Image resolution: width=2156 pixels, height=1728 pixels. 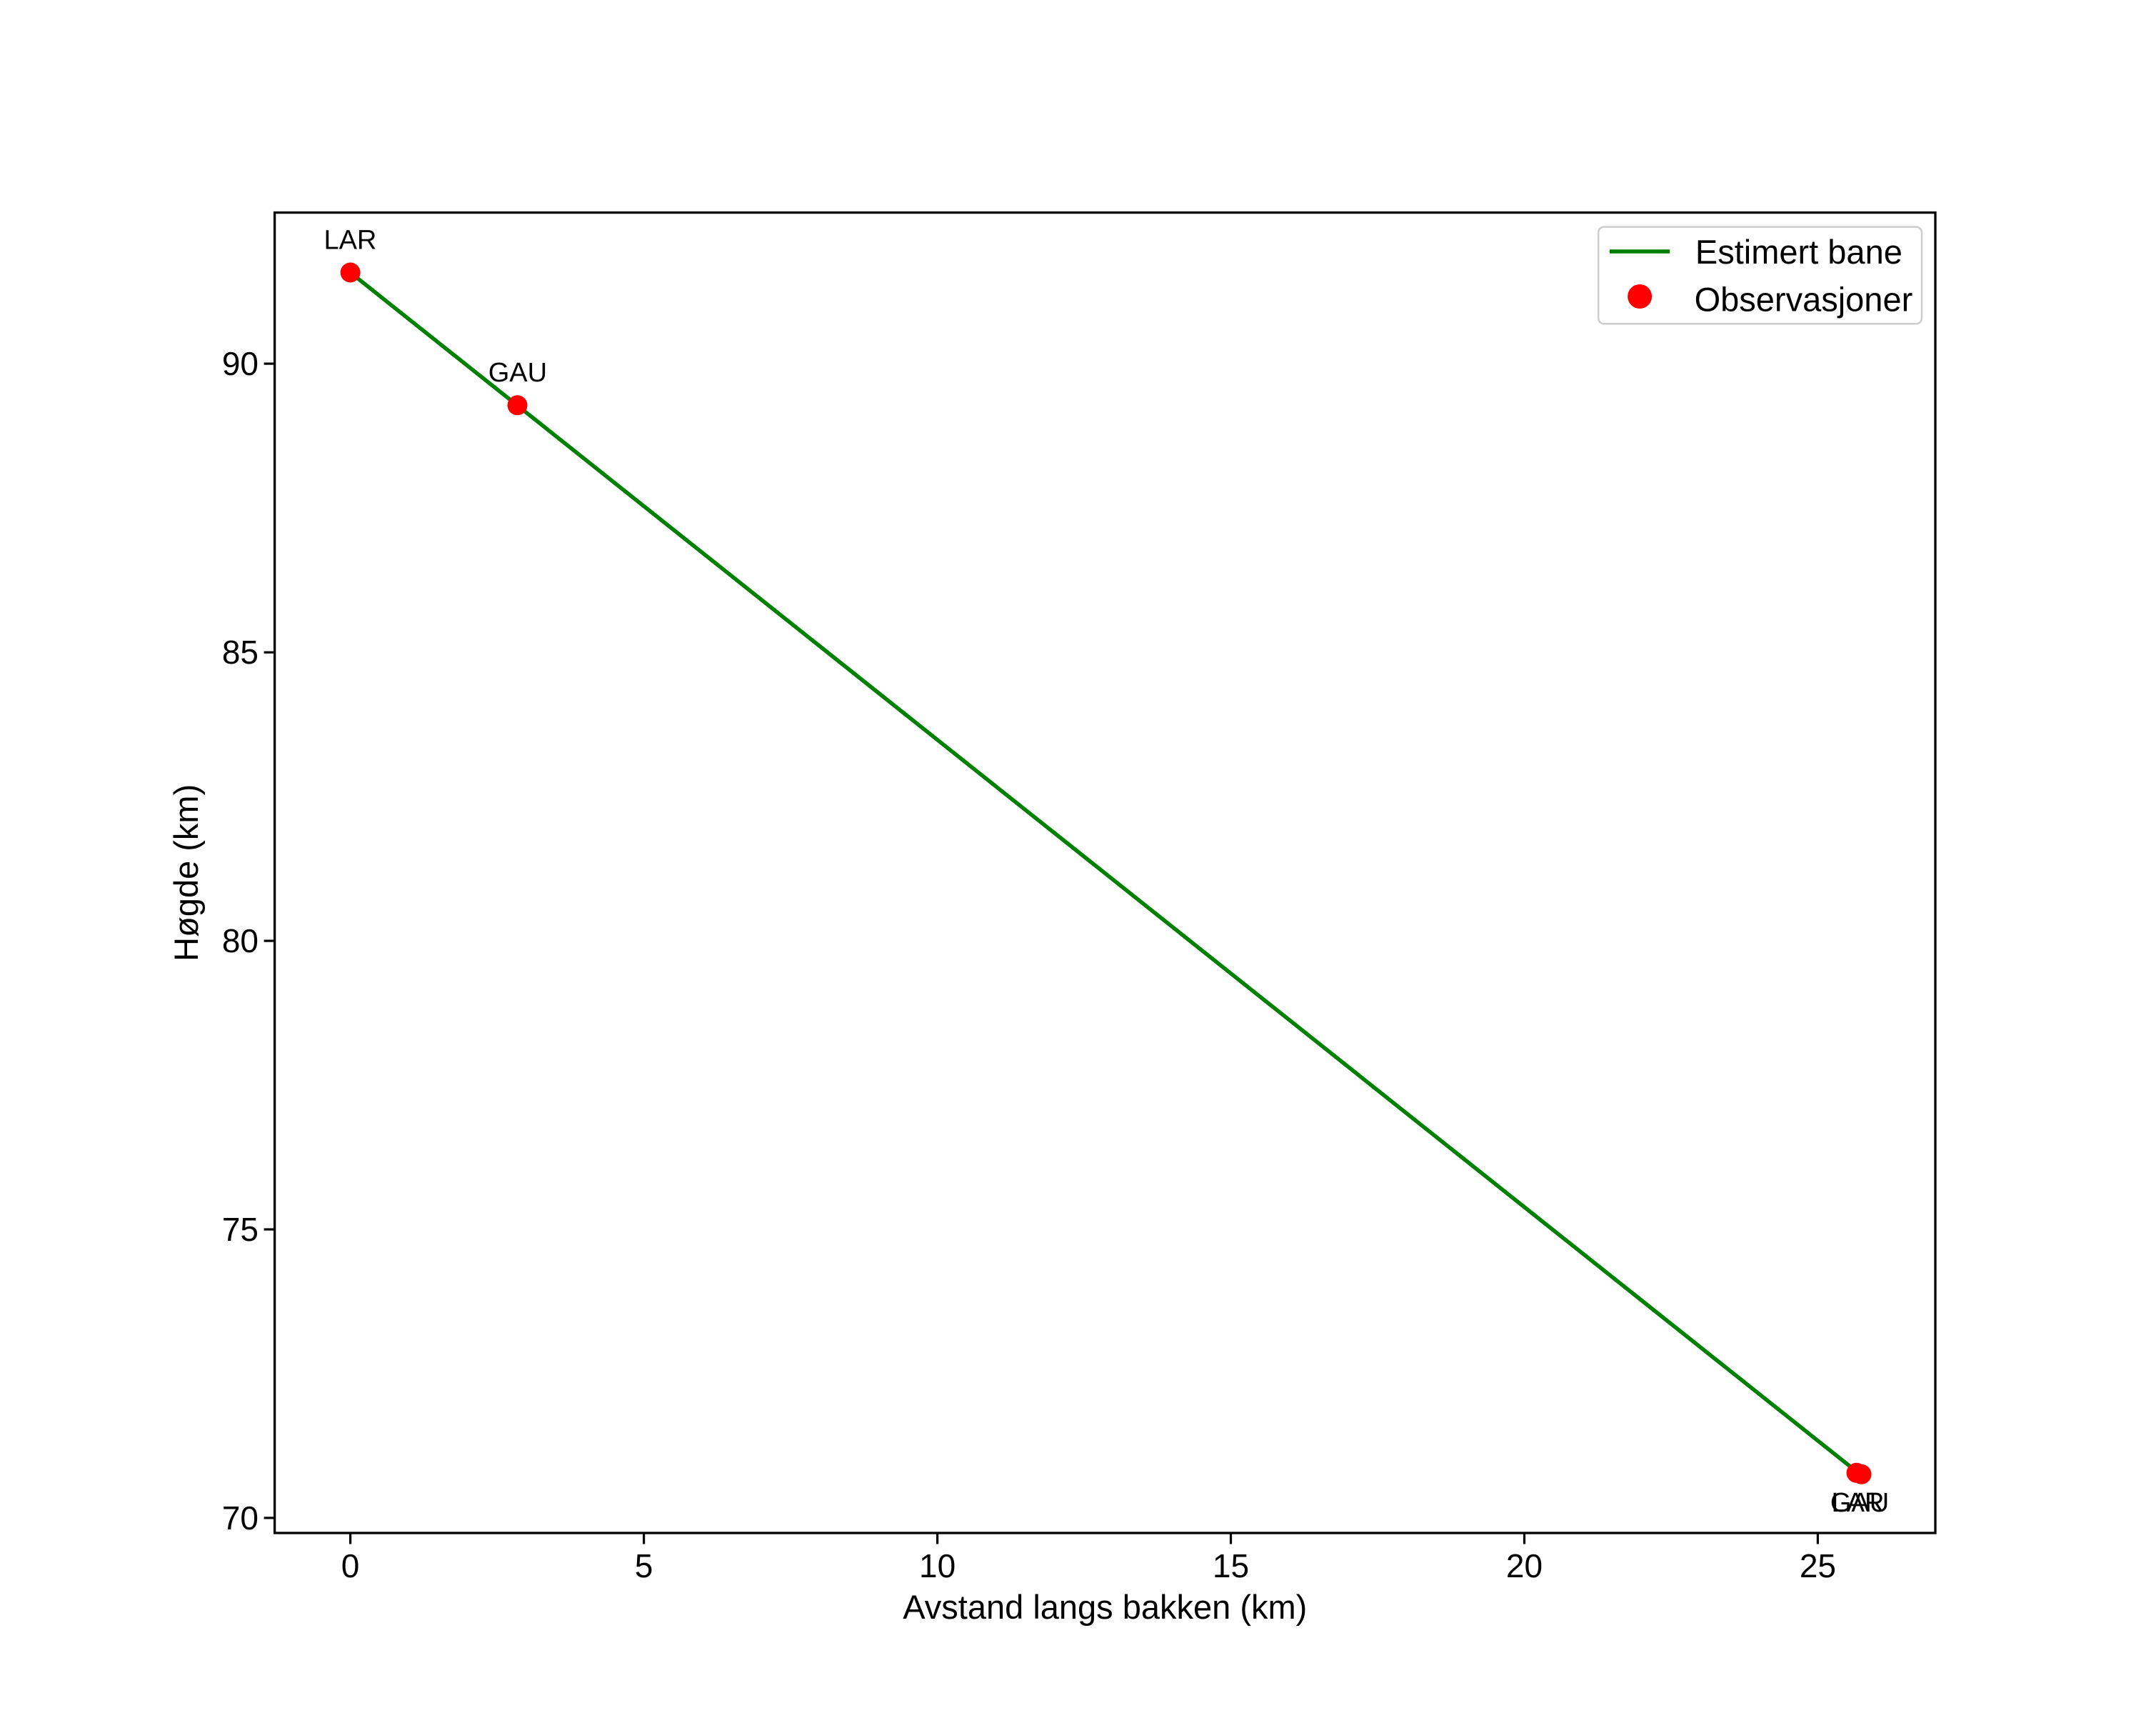 I want to click on svg-text: 10, so click(x=938, y=1565).